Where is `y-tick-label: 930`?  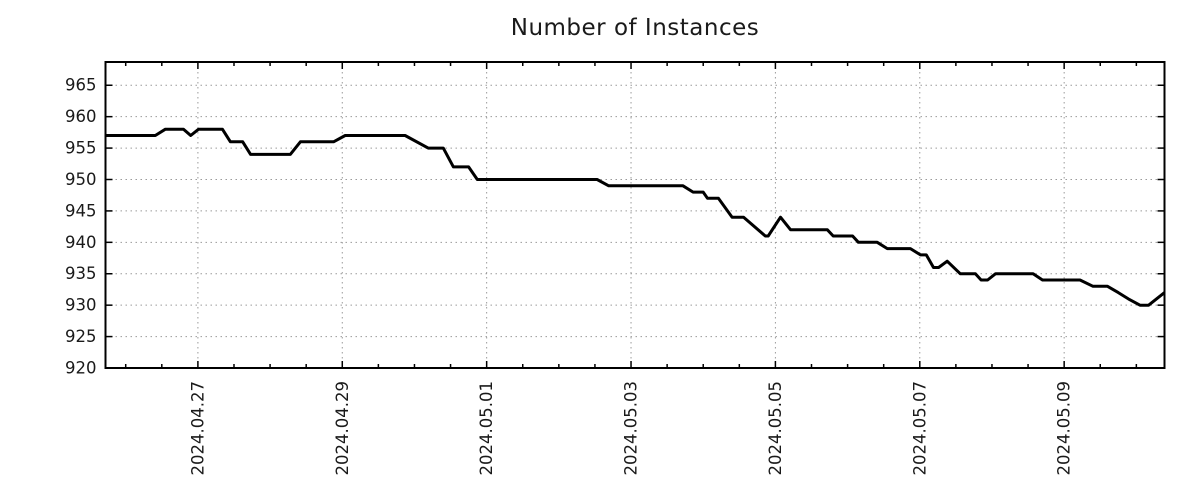 y-tick-label: 930 is located at coordinates (81, 305).